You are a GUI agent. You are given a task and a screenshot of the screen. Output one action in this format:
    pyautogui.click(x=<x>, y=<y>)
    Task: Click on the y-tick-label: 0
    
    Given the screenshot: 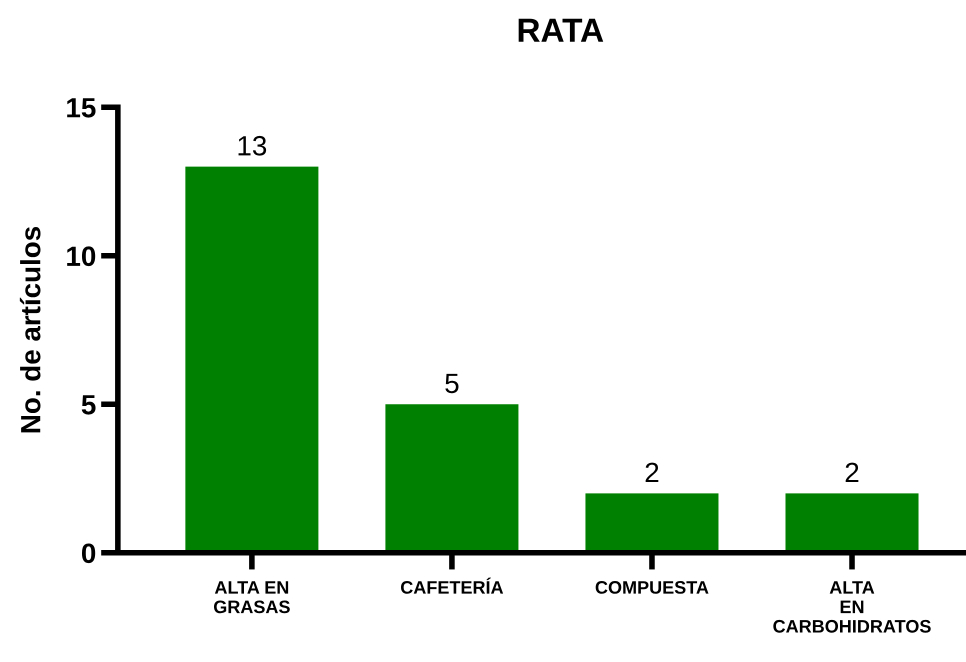 What is the action you would take?
    pyautogui.click(x=89, y=553)
    